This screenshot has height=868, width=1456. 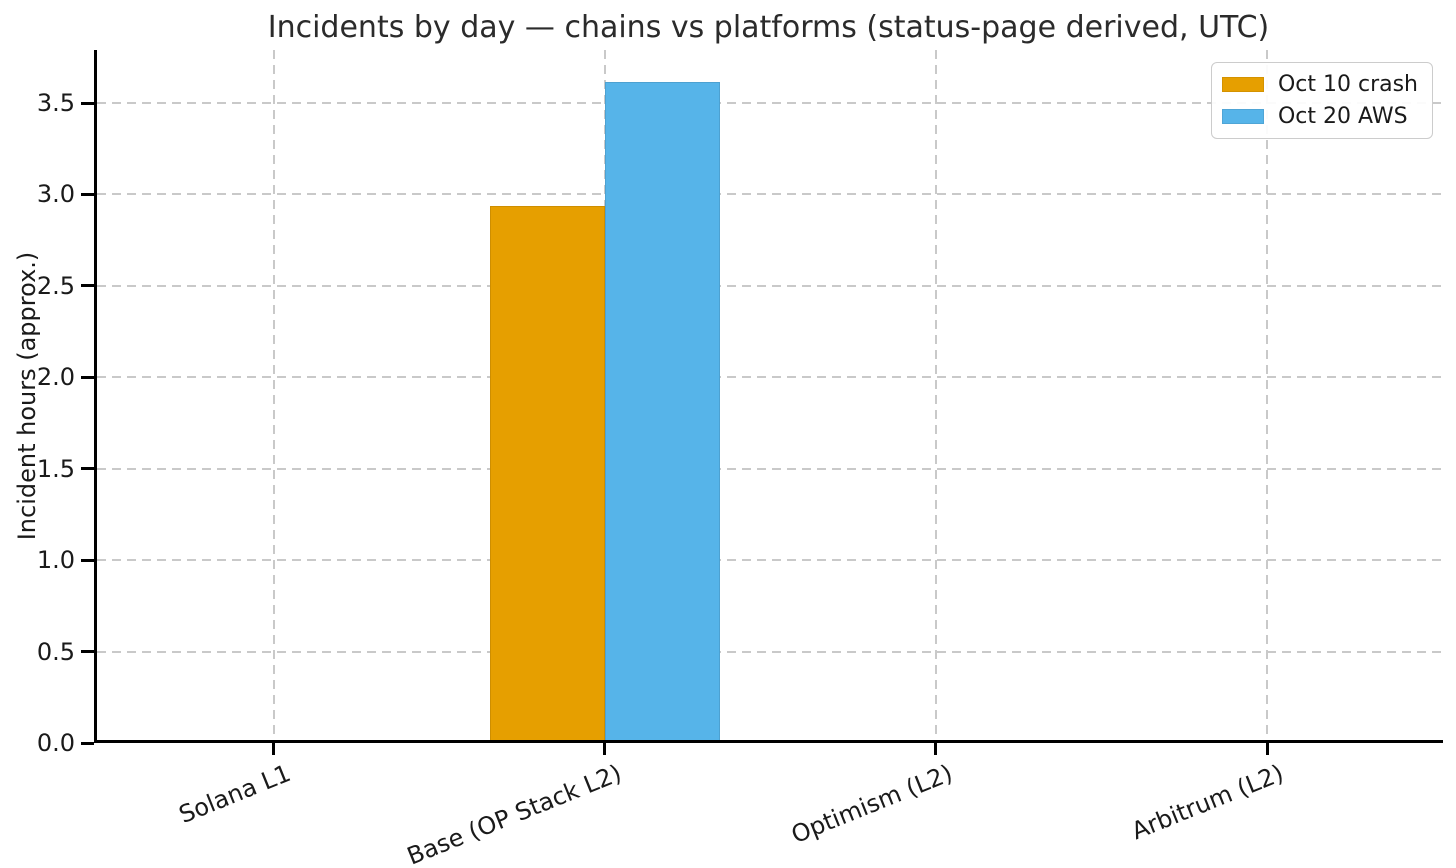 What do you see at coordinates (55, 194) in the screenshot?
I see `y-tick-label: 3.0` at bounding box center [55, 194].